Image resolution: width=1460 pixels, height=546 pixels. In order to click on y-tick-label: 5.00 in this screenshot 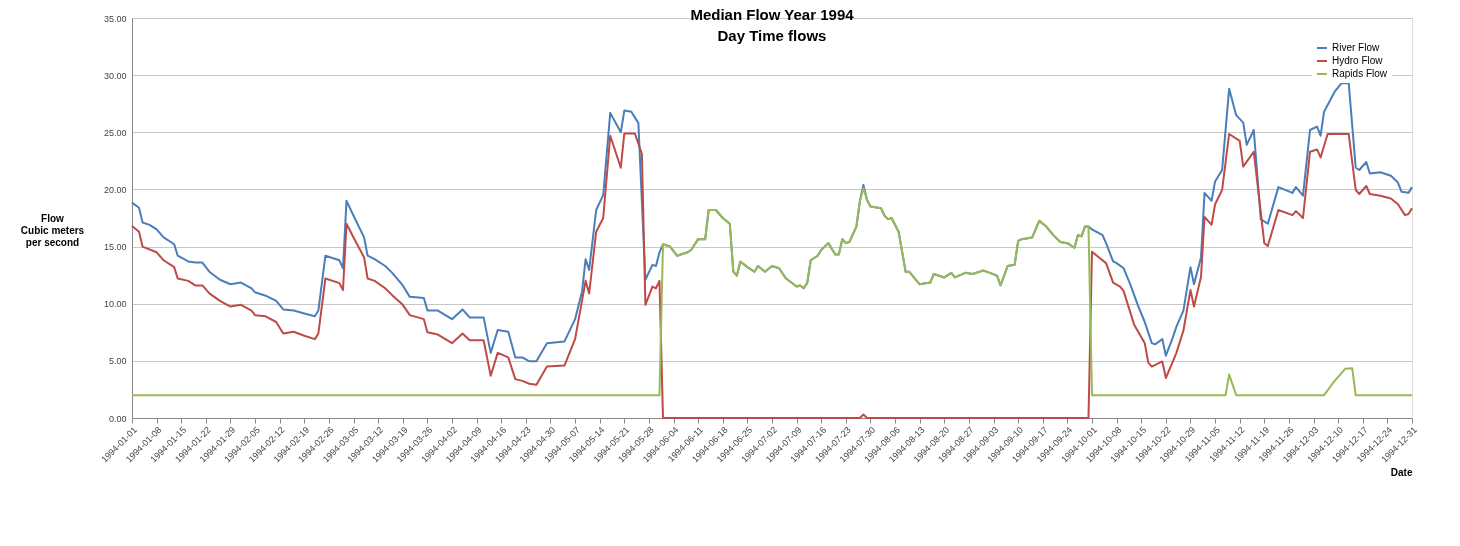, I will do `click(117, 361)`.